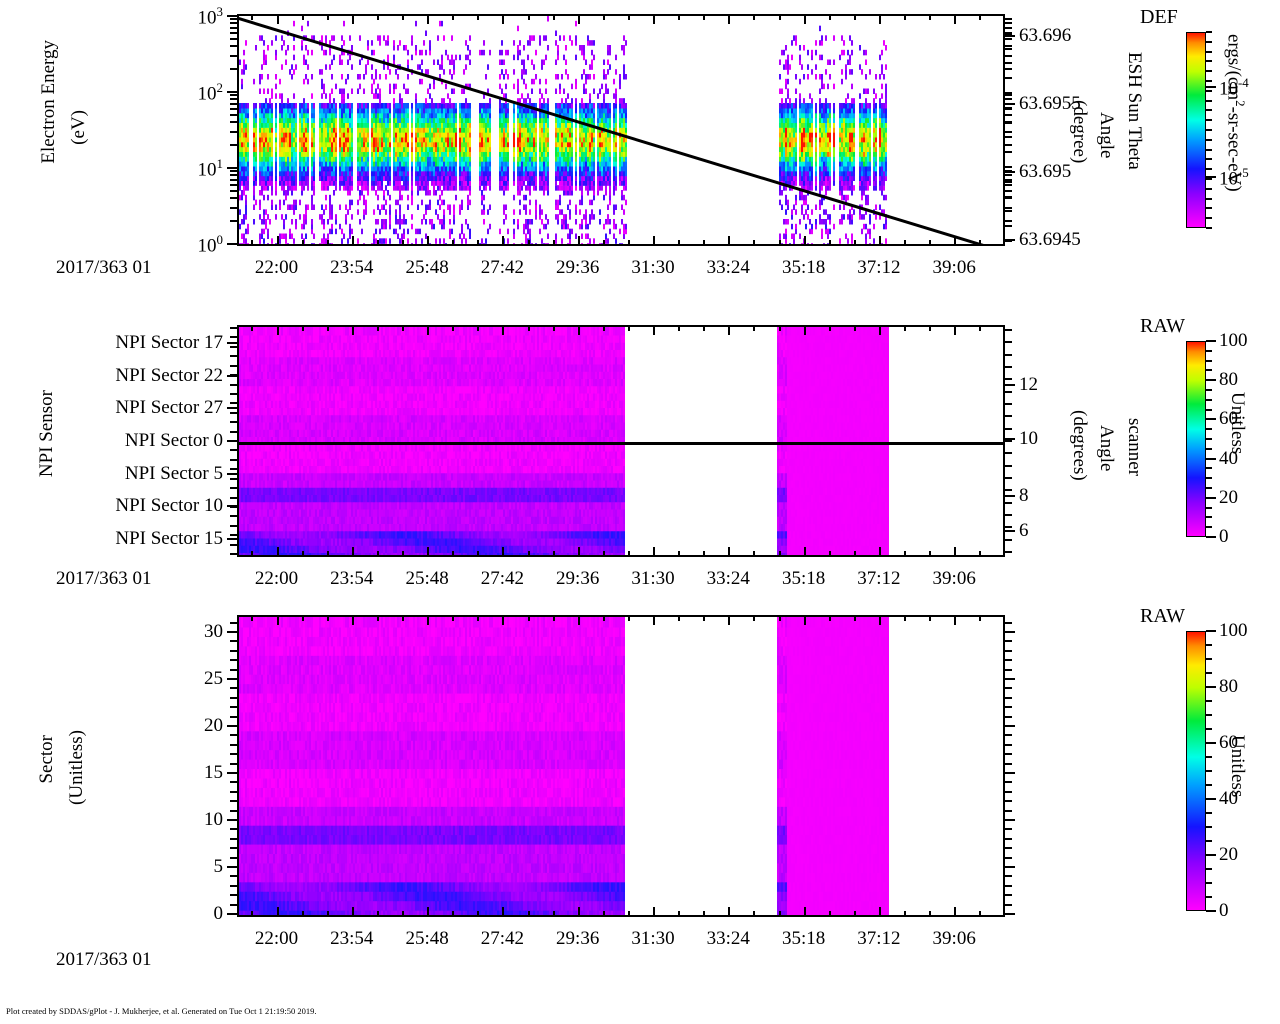 The width and height of the screenshot is (1280, 1024). What do you see at coordinates (218, 867) in the screenshot?
I see `y-tick-label: 5` at bounding box center [218, 867].